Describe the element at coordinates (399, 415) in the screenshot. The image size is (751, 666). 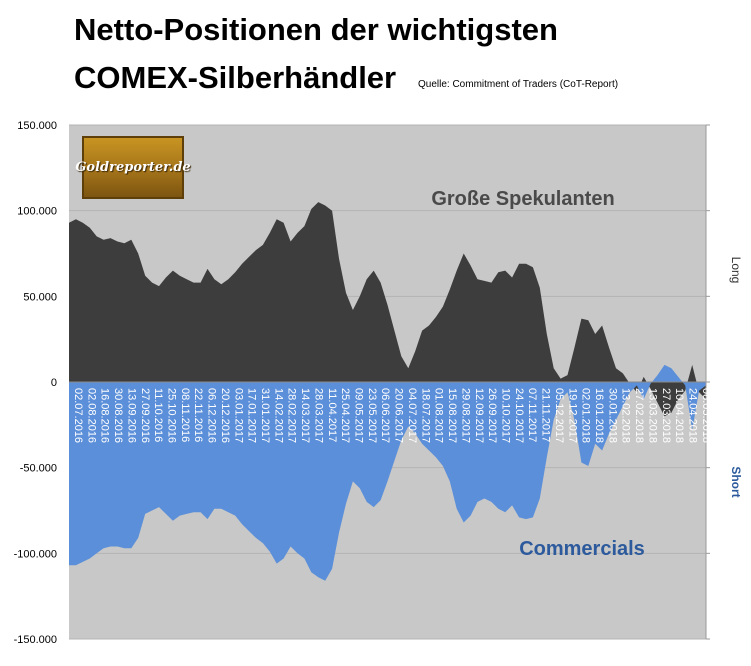
I see `x-tick-label: 20.06.2017` at that location.